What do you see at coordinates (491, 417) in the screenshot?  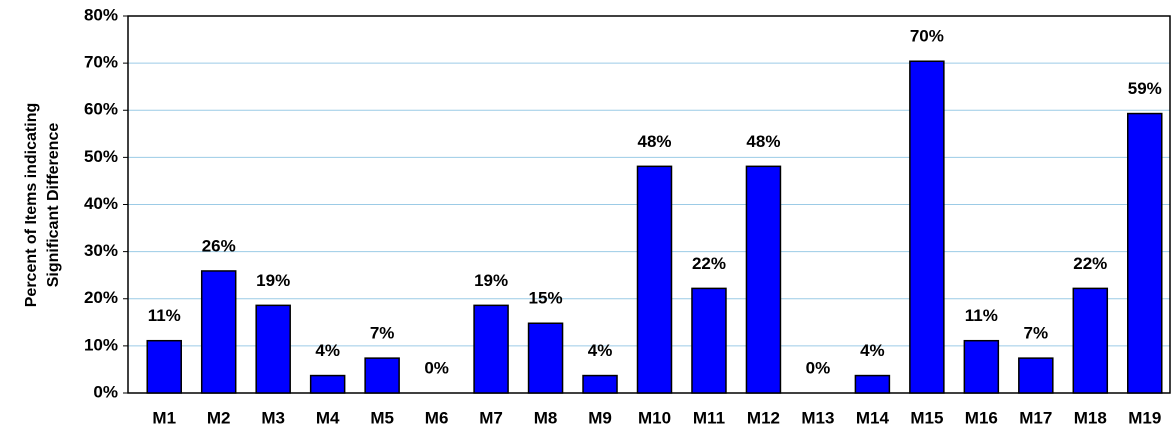 I see `x-tick-label: M7` at bounding box center [491, 417].